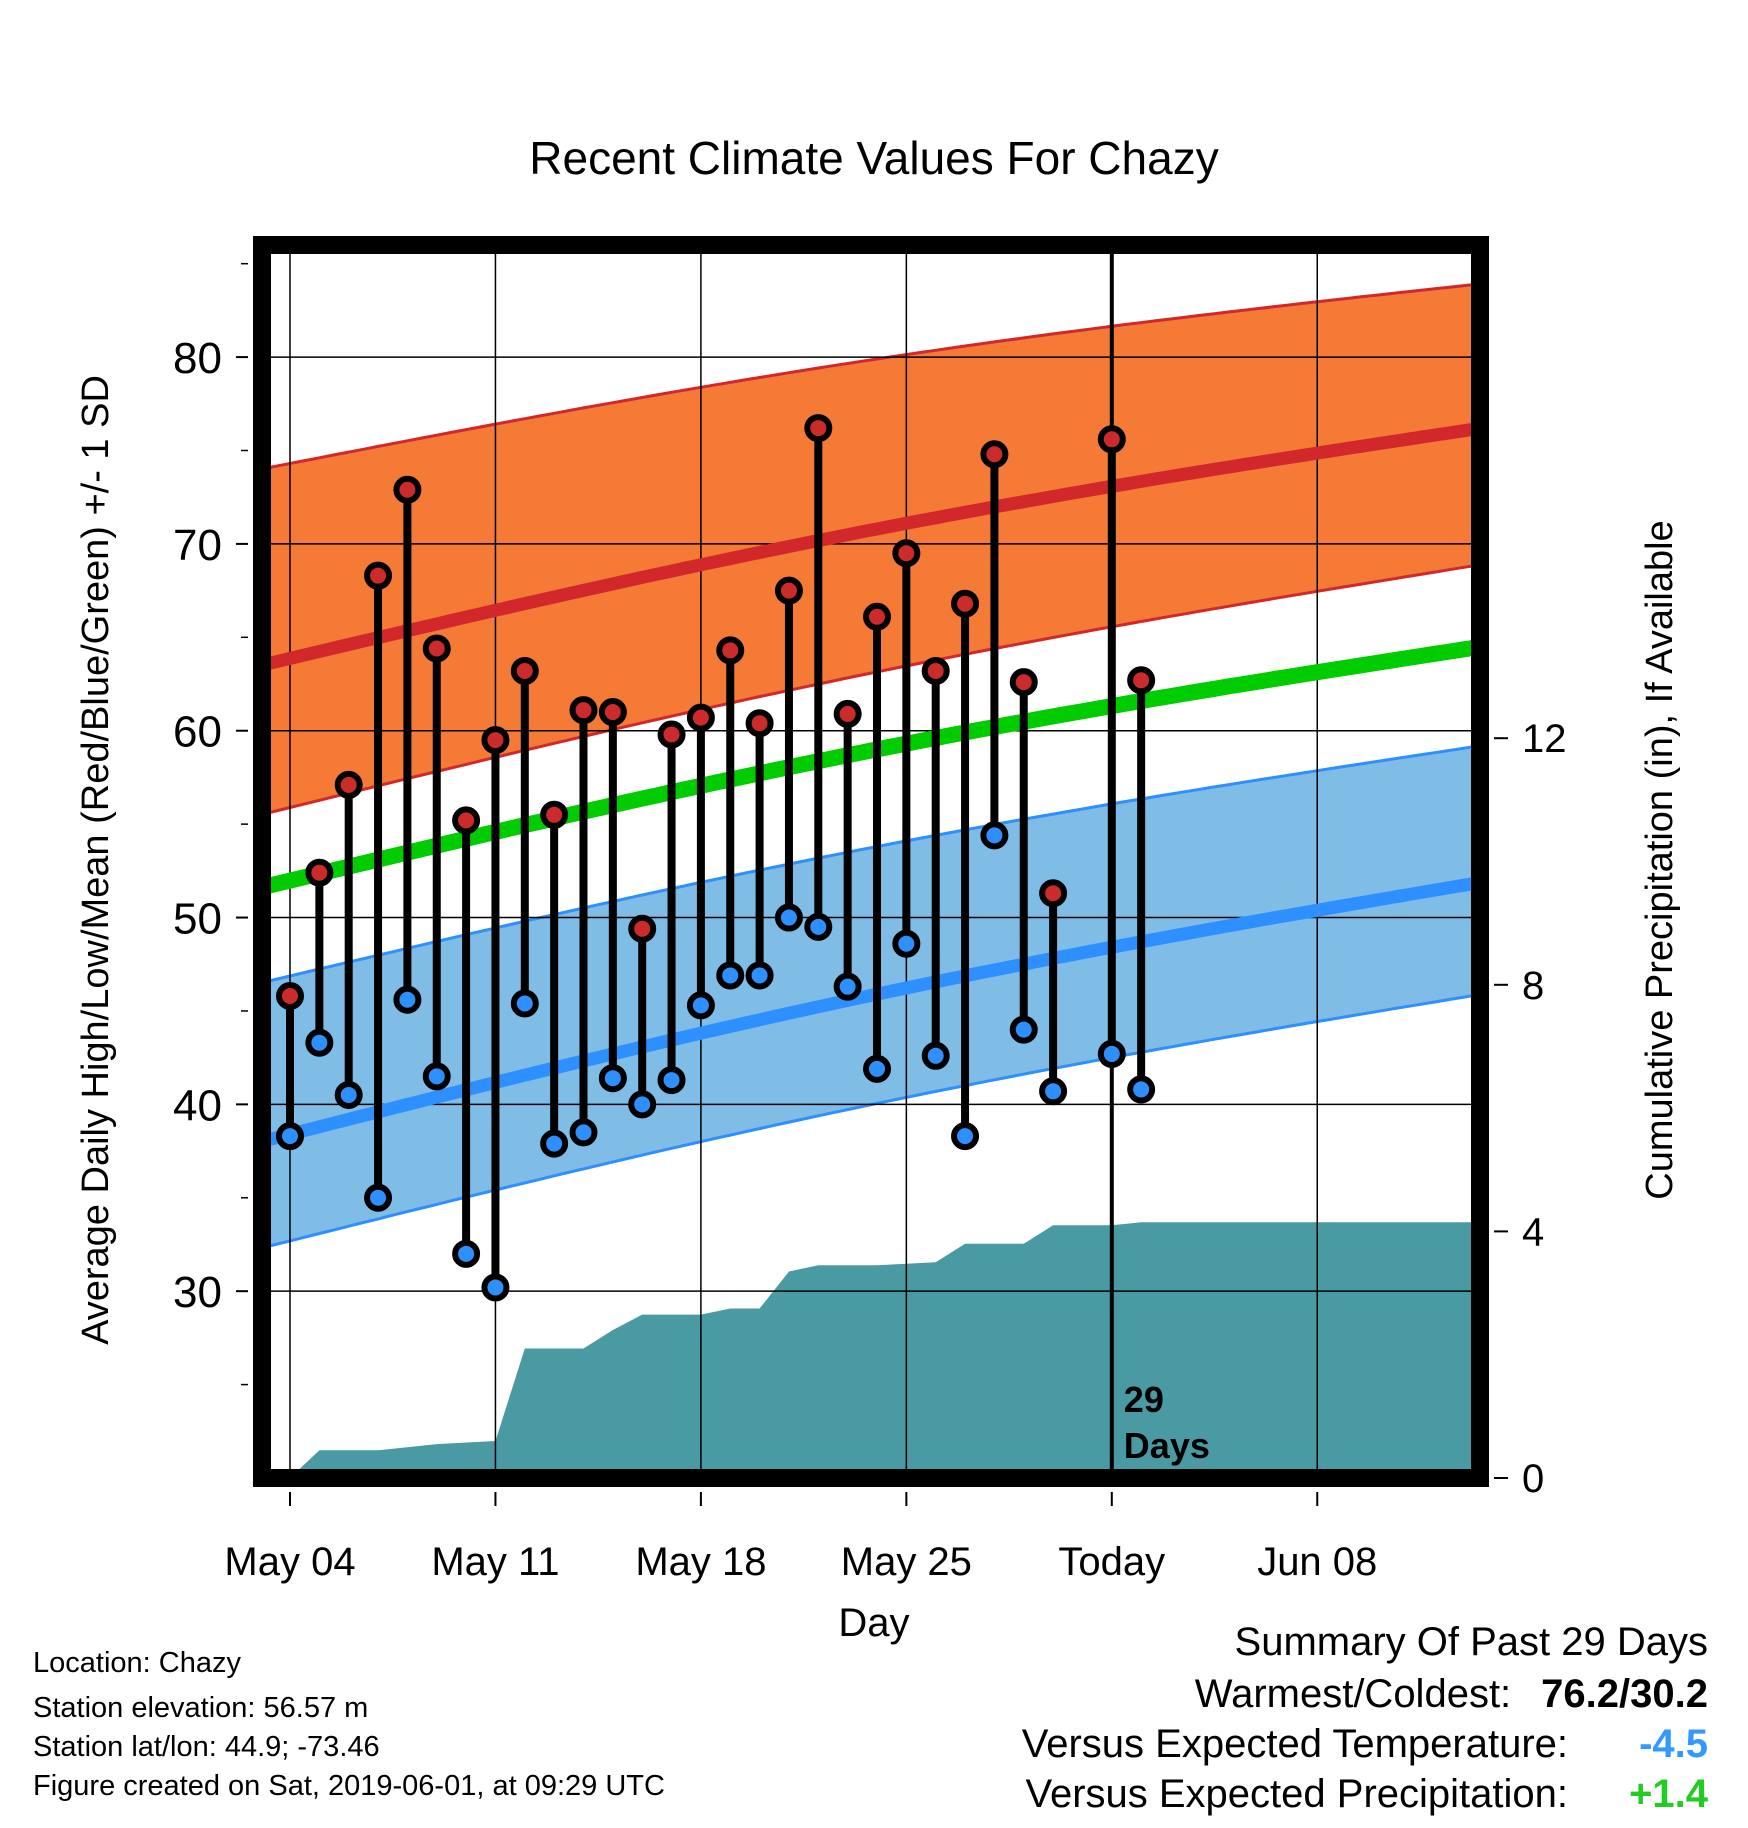 This screenshot has height=1828, width=1748. What do you see at coordinates (1533, 986) in the screenshot?
I see `y2-tick-label: 8` at bounding box center [1533, 986].